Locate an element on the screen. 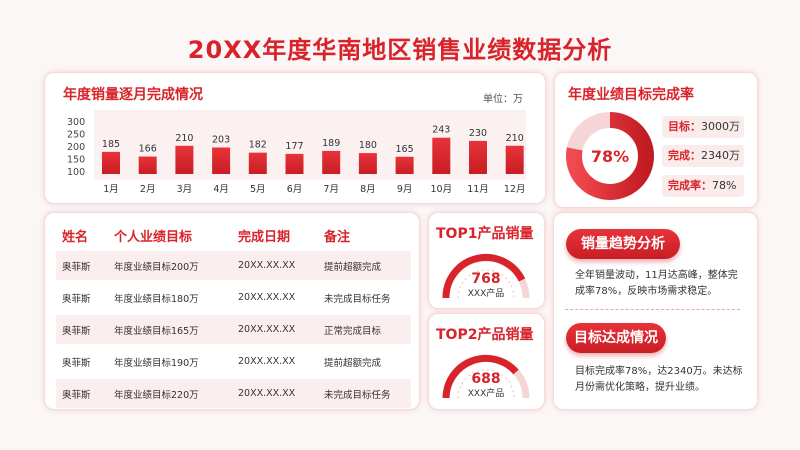 The width and height of the screenshot is (800, 450). top1-gauge-fill is located at coordinates (484, 276).